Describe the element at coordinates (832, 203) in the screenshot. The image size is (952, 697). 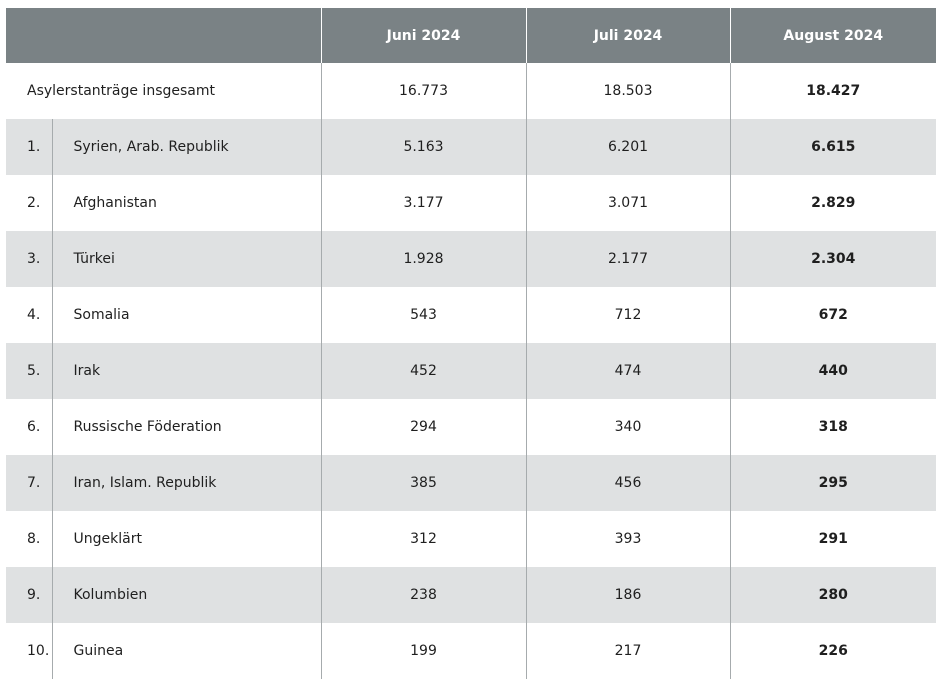
I see `august-value-cell: 2.829` at that location.